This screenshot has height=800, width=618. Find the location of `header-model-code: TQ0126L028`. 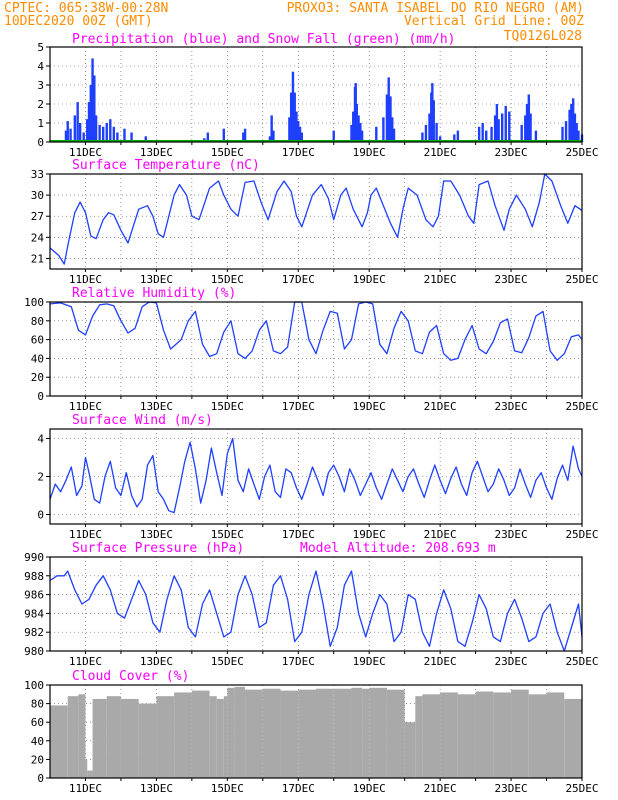

header-model-code: TQ0126L028 is located at coordinates (543, 36).